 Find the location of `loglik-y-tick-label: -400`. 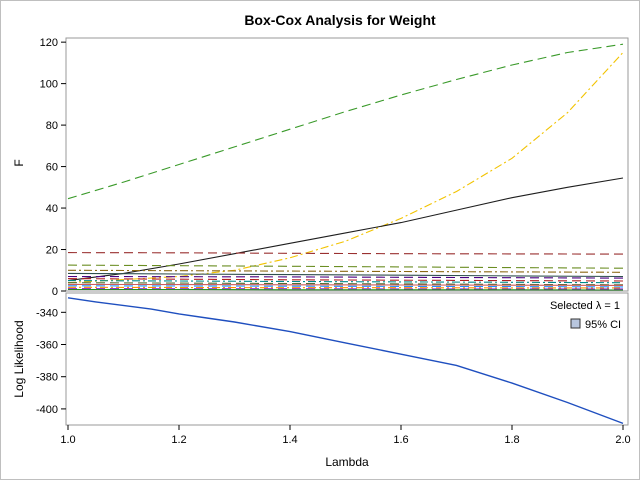

loglik-y-tick-label: -400 is located at coordinates (47, 410).